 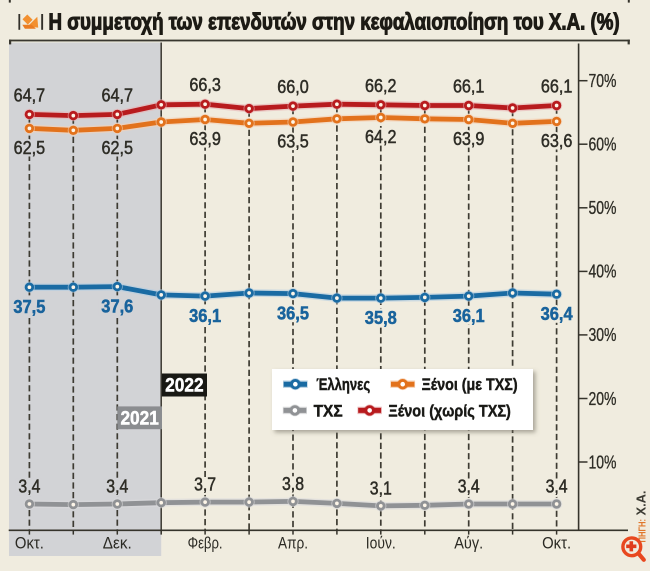 What do you see at coordinates (603, 335) in the screenshot?
I see `svg-text: 30%` at bounding box center [603, 335].